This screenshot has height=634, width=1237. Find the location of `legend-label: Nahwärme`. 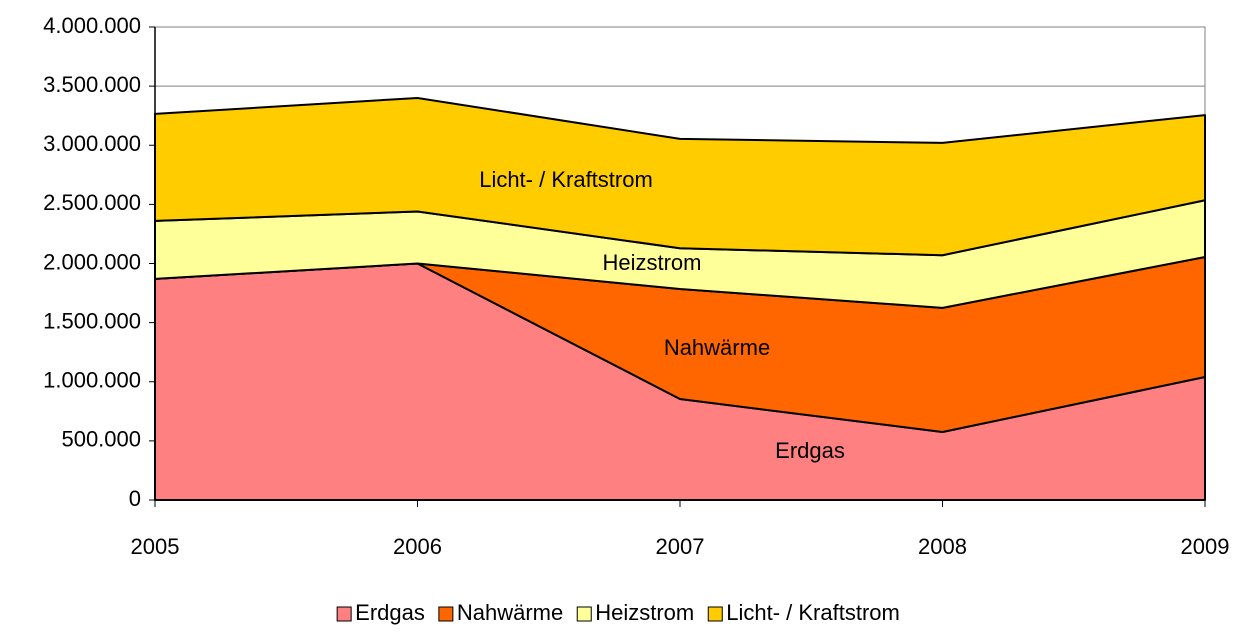

legend-label: Nahwärme is located at coordinates (510, 612).